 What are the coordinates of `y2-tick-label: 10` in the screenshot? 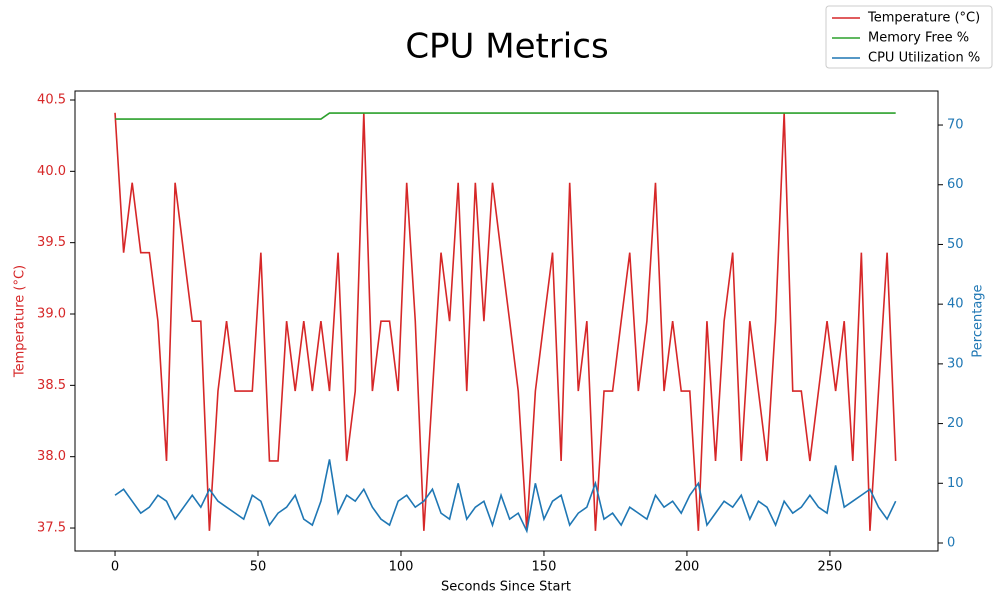 It's located at (955, 483).